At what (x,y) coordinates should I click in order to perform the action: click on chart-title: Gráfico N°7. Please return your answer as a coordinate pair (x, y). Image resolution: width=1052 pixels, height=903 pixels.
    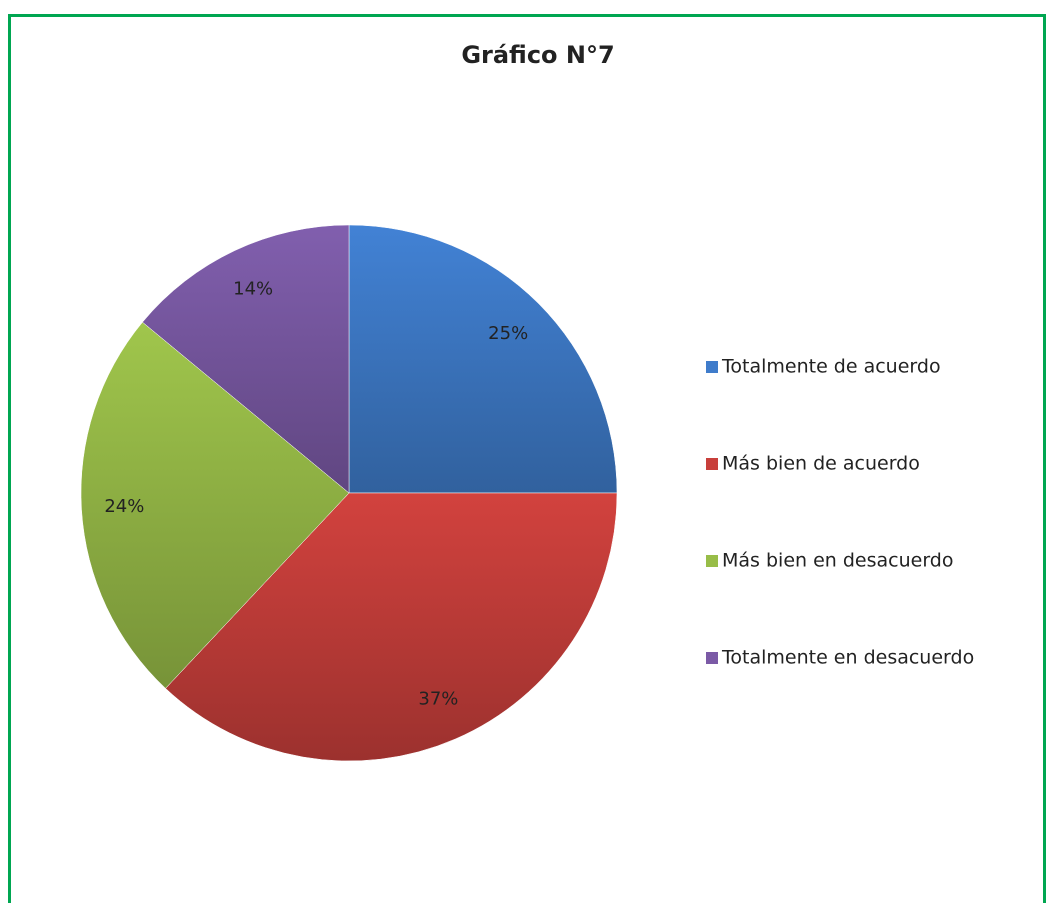
    Looking at the image, I should click on (537, 55).